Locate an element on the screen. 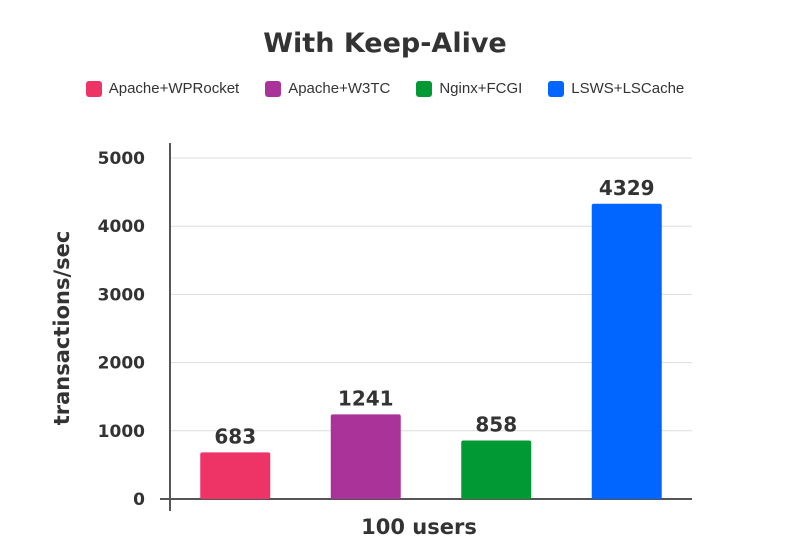 Image resolution: width=800 pixels, height=560 pixels. x-axis-title: 100 users is located at coordinates (419, 527).